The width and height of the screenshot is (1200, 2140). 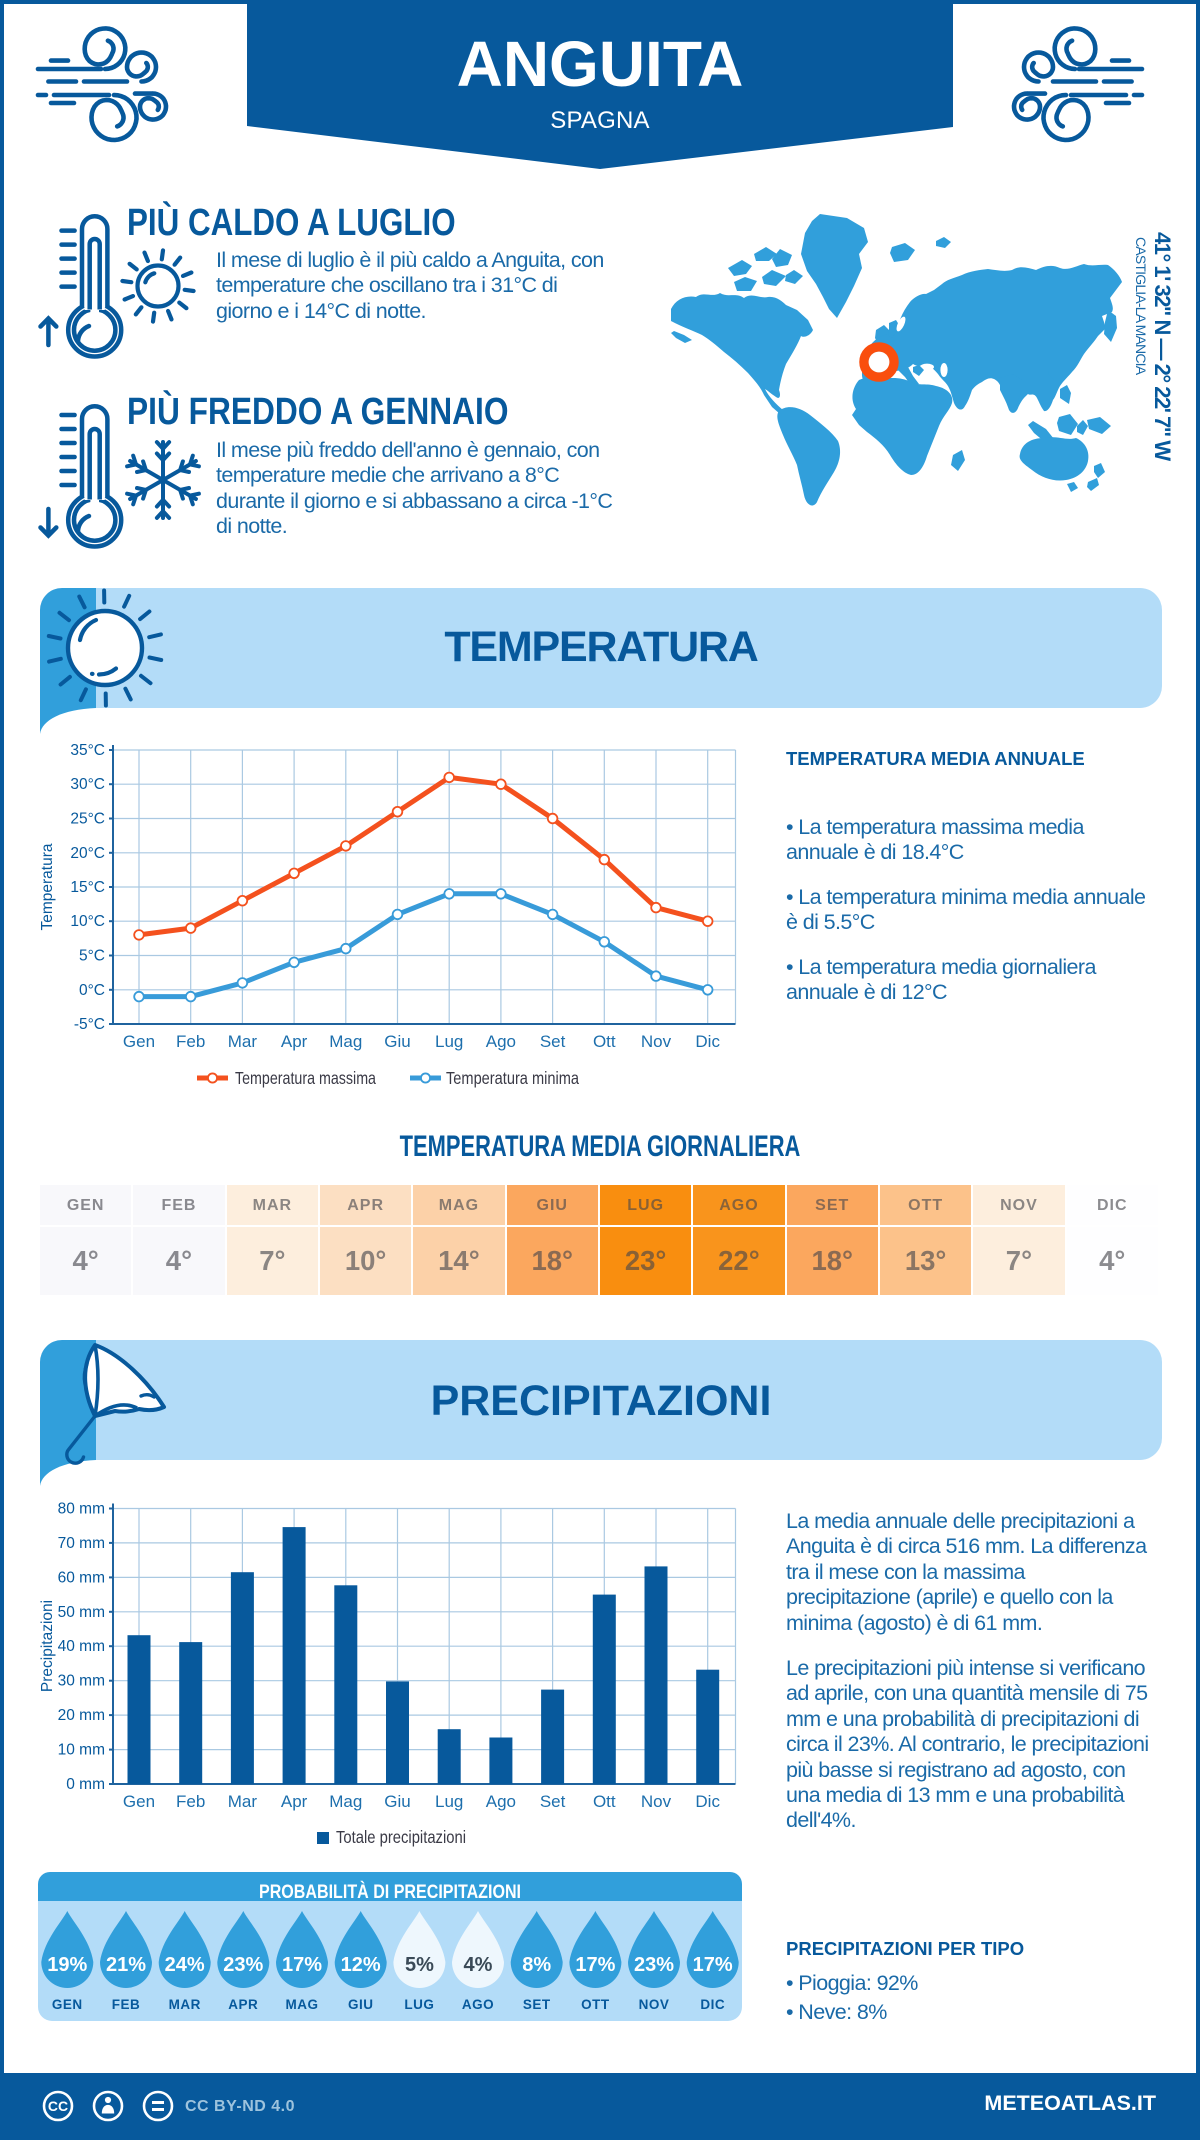 What do you see at coordinates (185, 2004) in the screenshot?
I see `svg-text: MAR` at bounding box center [185, 2004].